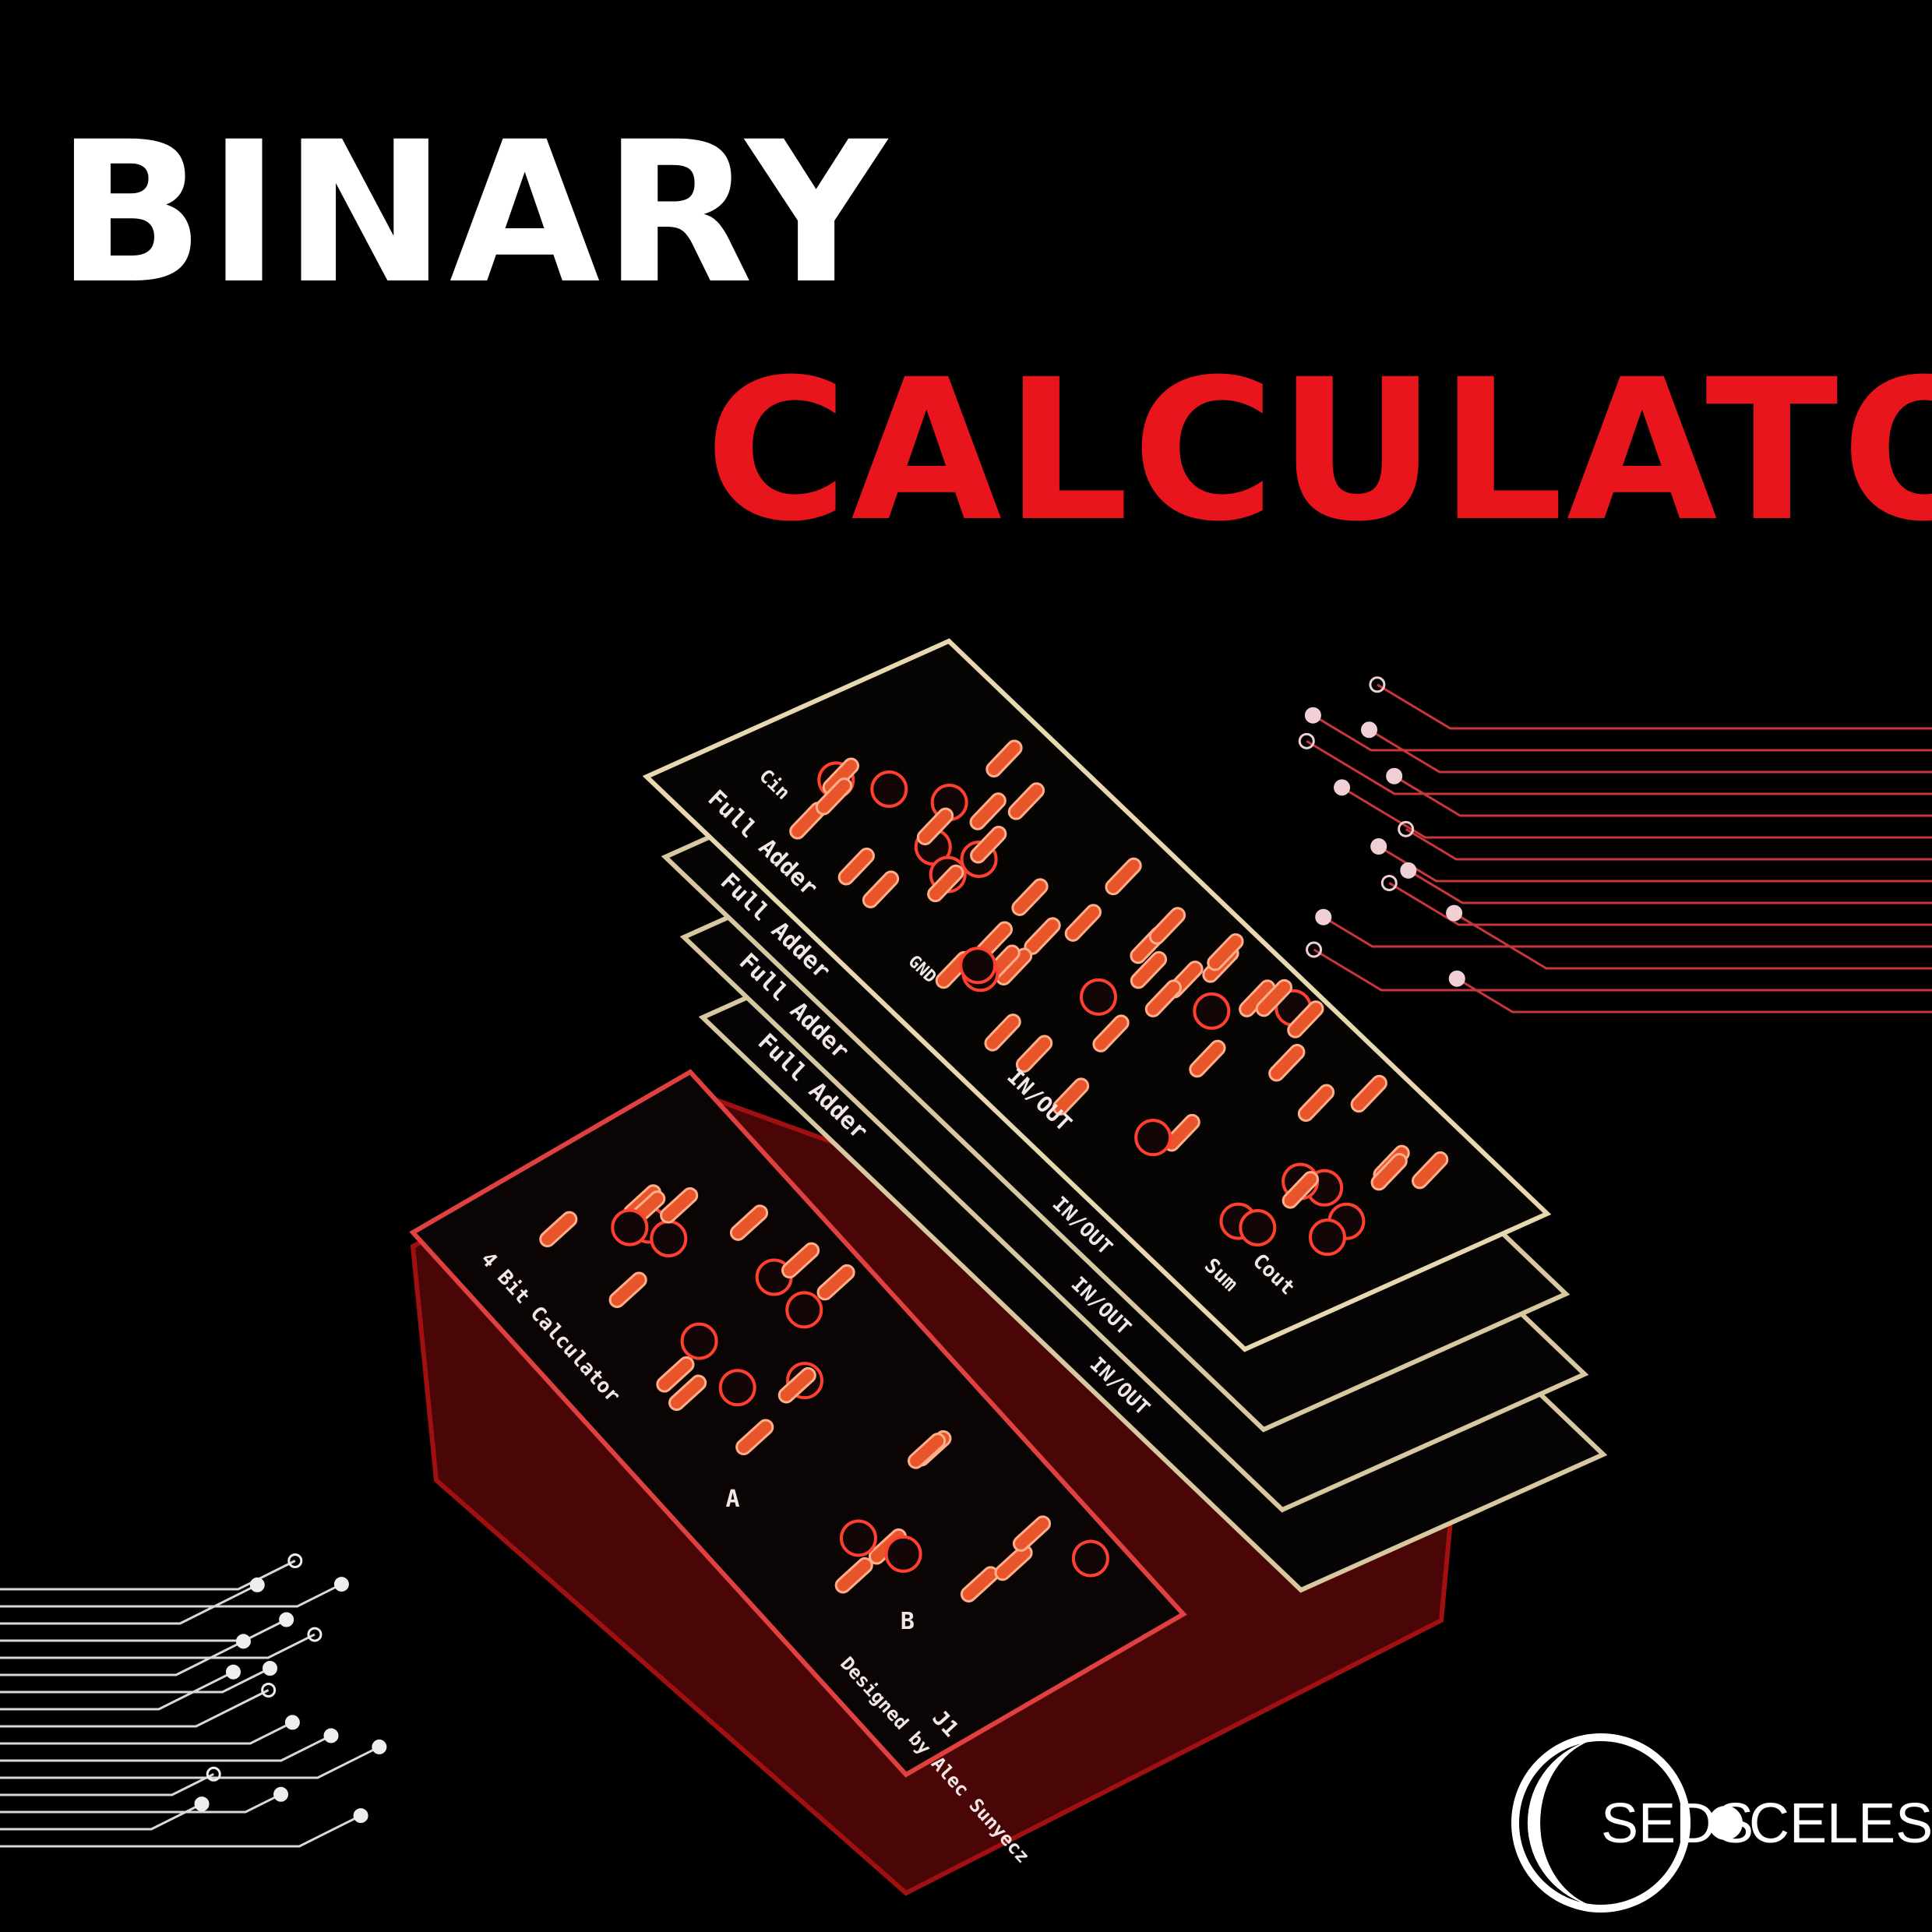  Describe the element at coordinates (1562, 1823) in the screenshot. I see `logo-crescent` at that location.